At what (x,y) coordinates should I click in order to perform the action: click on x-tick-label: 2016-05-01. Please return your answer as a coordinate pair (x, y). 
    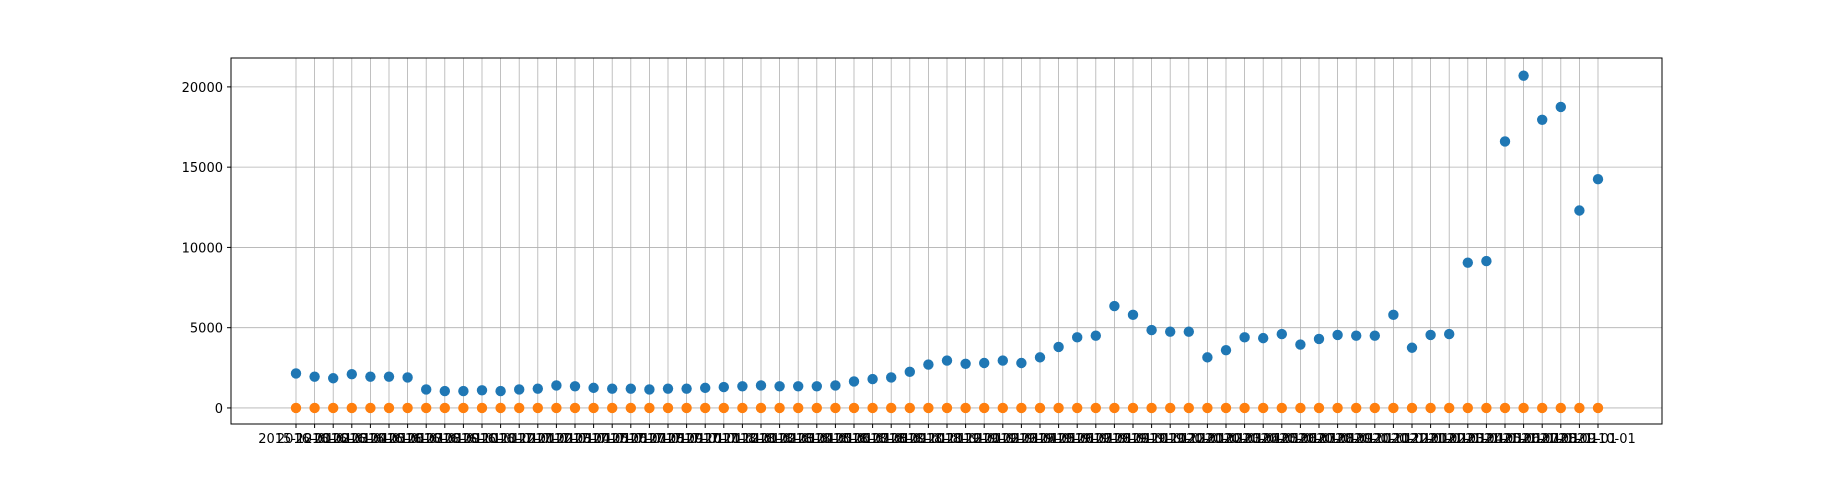
    Looking at the image, I should click on (389, 439).